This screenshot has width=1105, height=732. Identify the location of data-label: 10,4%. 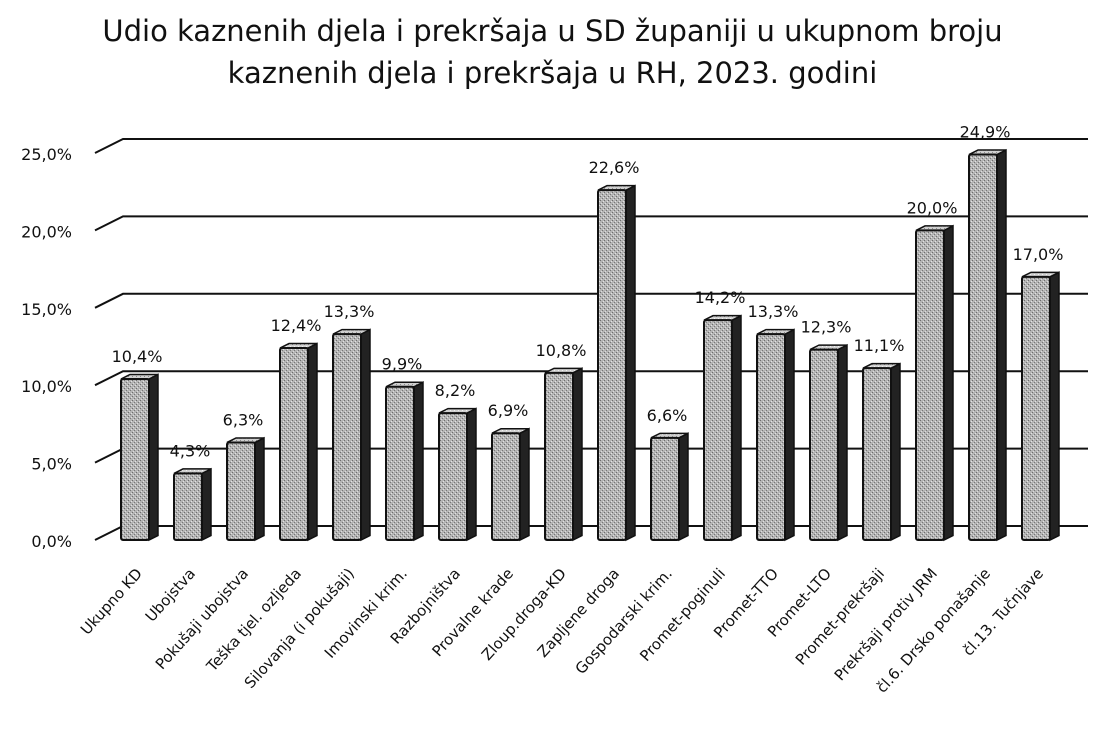
(137, 356).